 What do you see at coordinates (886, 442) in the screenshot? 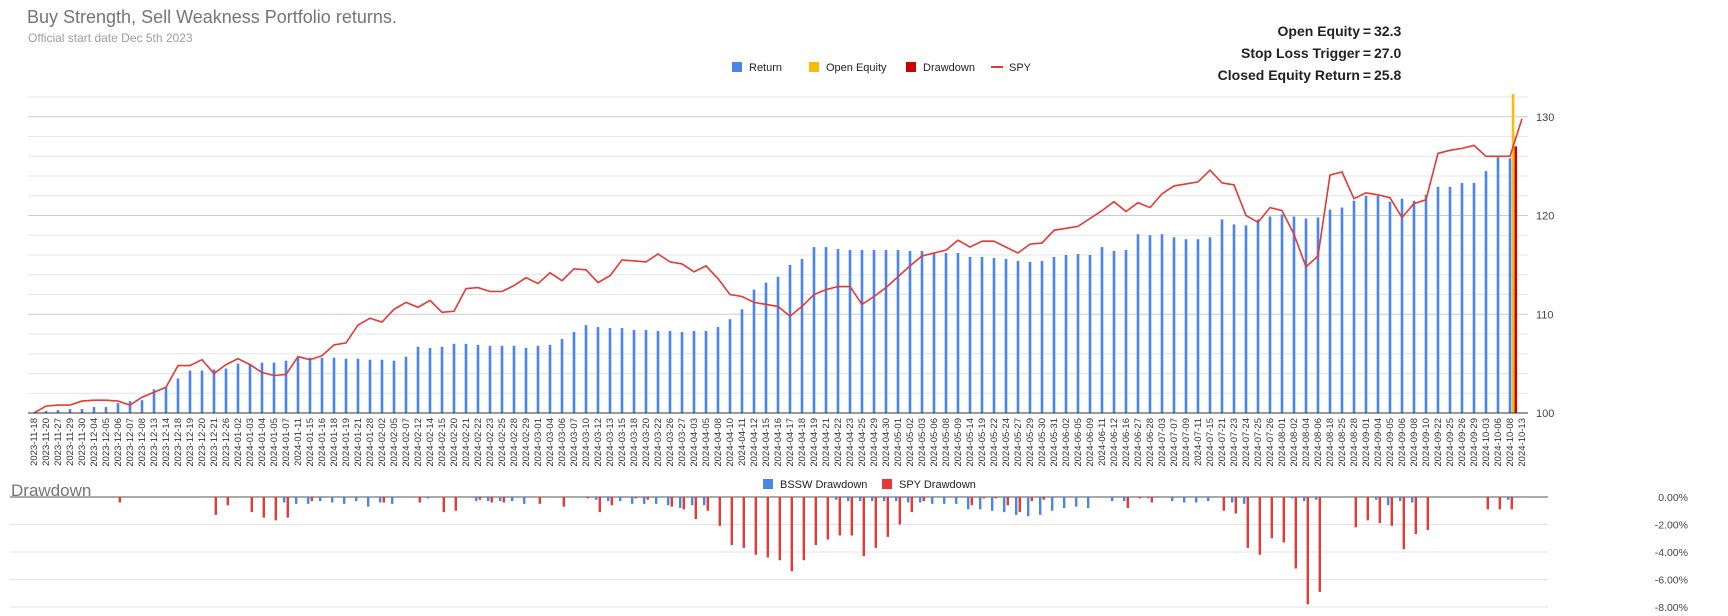
I see `x-tick-label: 2024-04-30` at bounding box center [886, 442].